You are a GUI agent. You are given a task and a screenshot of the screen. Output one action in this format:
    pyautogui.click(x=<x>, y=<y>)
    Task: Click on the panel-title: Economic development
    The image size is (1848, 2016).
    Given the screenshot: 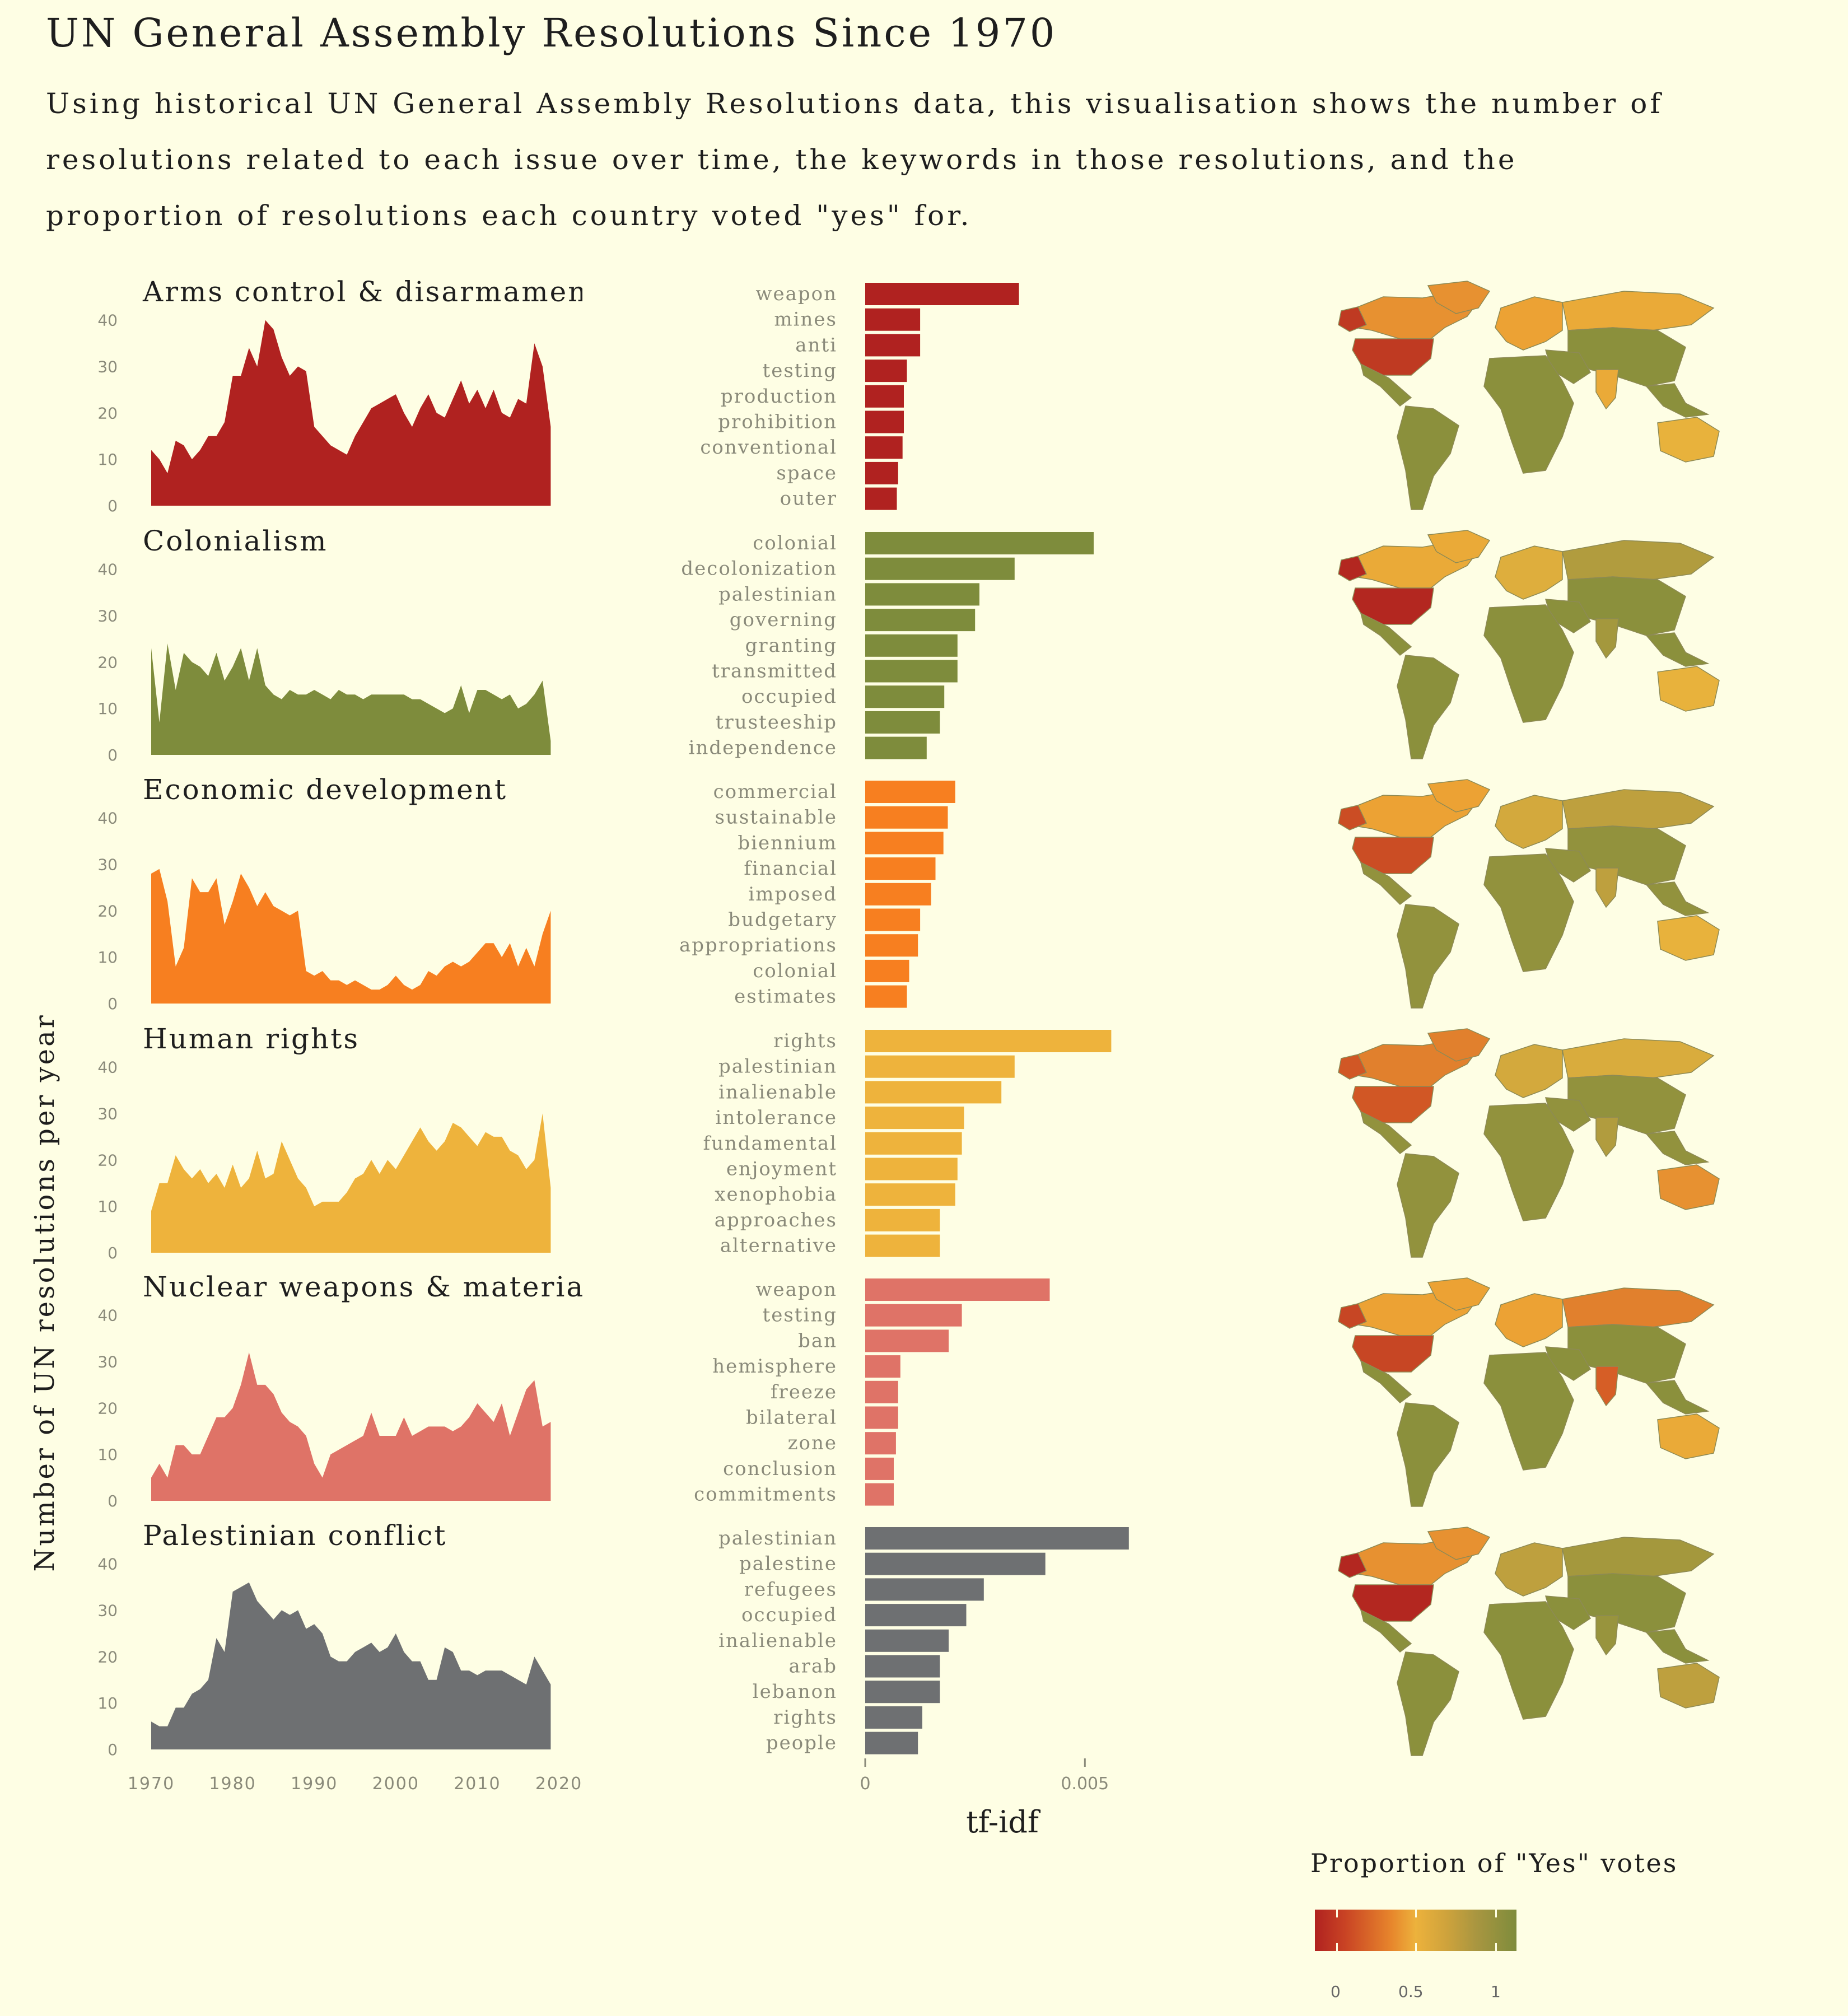 What is the action you would take?
    pyautogui.click(x=325, y=790)
    